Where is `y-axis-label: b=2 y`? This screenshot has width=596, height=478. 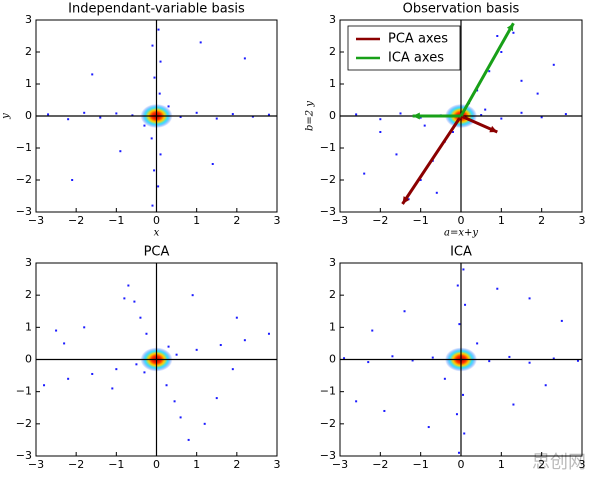
y-axis-label: b=2 y is located at coordinates (310, 116).